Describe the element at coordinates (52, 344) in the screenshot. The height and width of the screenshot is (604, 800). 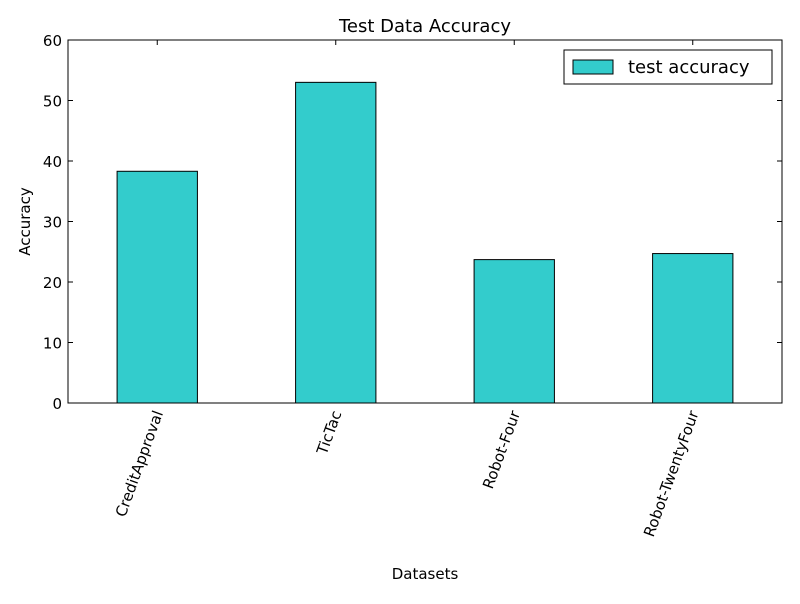
I see `y-tick-label: 10` at that location.